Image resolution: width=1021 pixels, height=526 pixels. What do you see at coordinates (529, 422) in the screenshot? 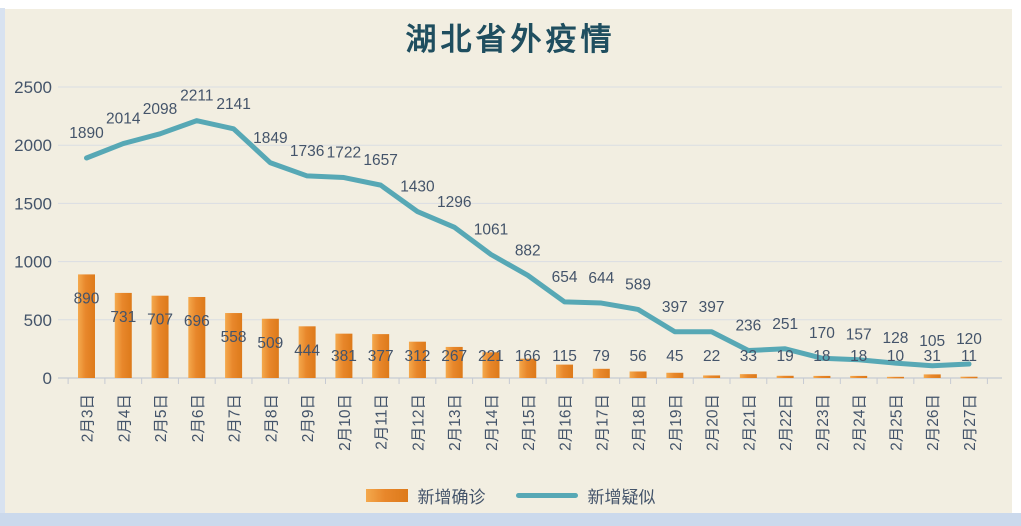
I see `x-axis-date-label: 2月15日` at bounding box center [529, 422].